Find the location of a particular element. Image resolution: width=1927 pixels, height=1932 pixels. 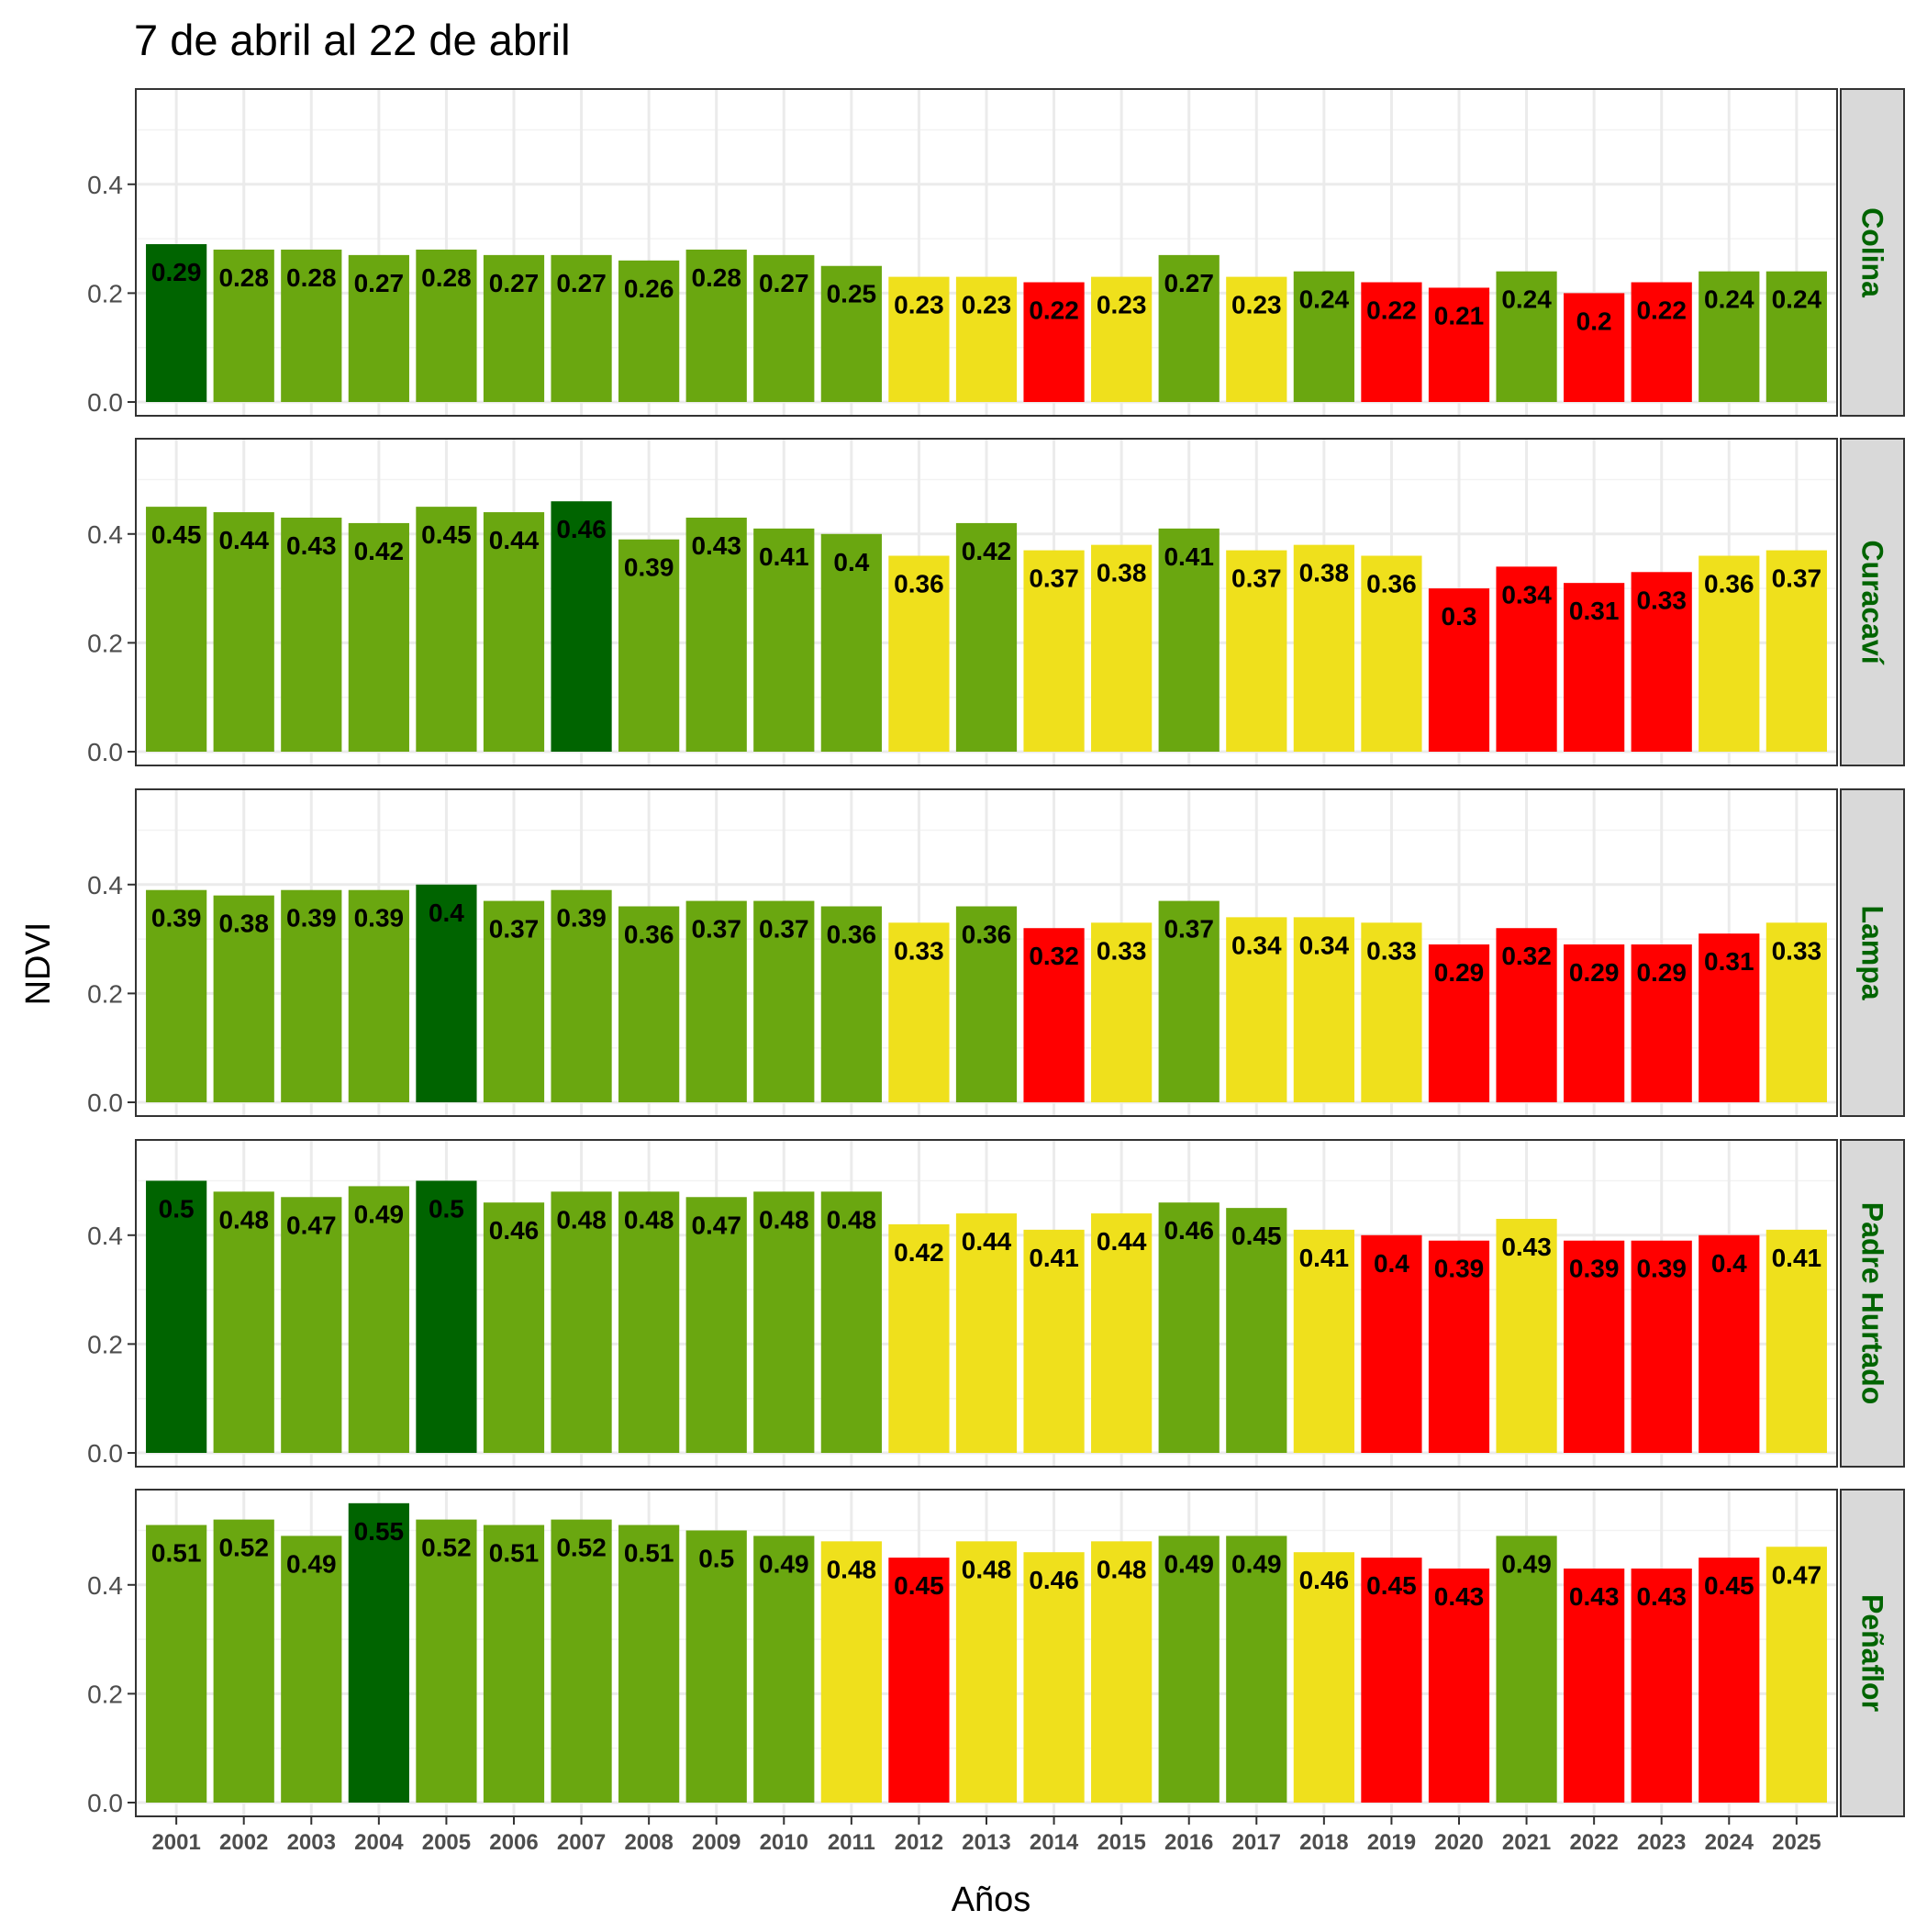

x-tick-label: 2016 is located at coordinates (1188, 1842).